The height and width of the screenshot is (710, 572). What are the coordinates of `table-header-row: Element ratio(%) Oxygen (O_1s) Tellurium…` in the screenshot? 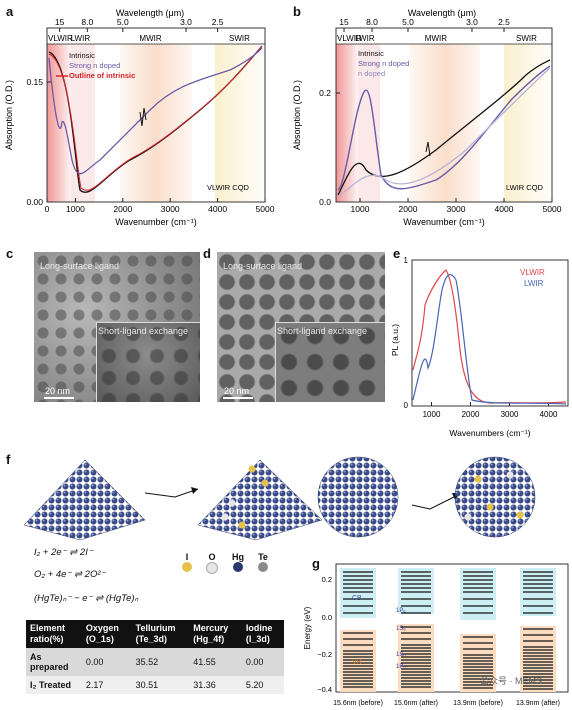 It's located at (155, 634).